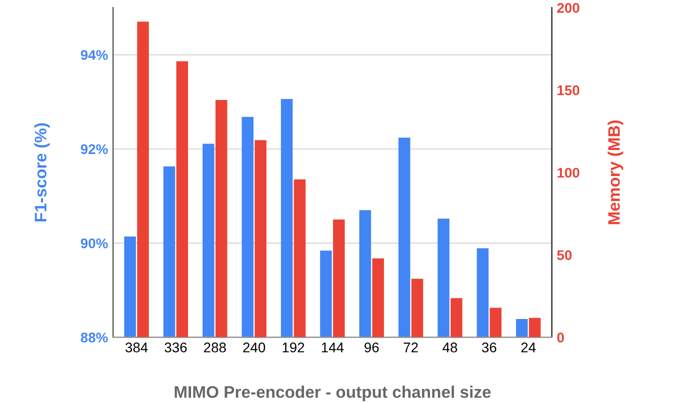 The width and height of the screenshot is (699, 403). Describe the element at coordinates (332, 394) in the screenshot. I see `x-axis-title: MIMO Pre-encoder - output channel size` at that location.